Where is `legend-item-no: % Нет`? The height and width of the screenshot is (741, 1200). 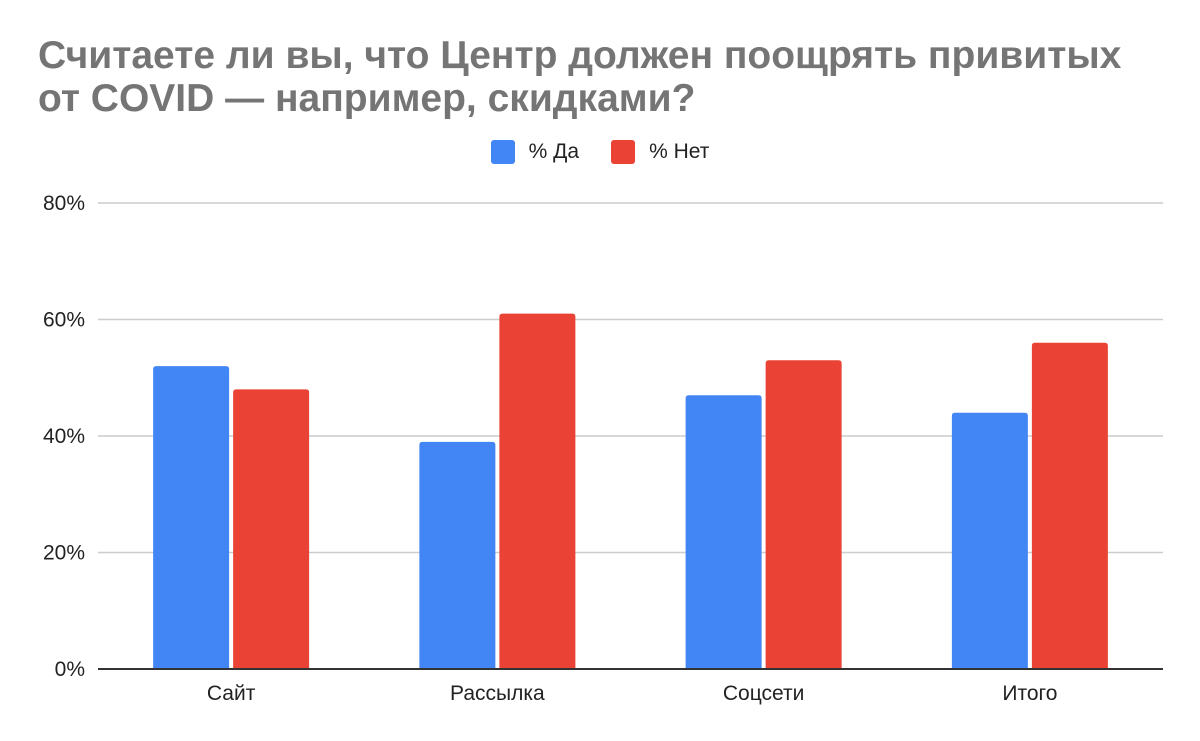 legend-item-no: % Нет is located at coordinates (660, 152).